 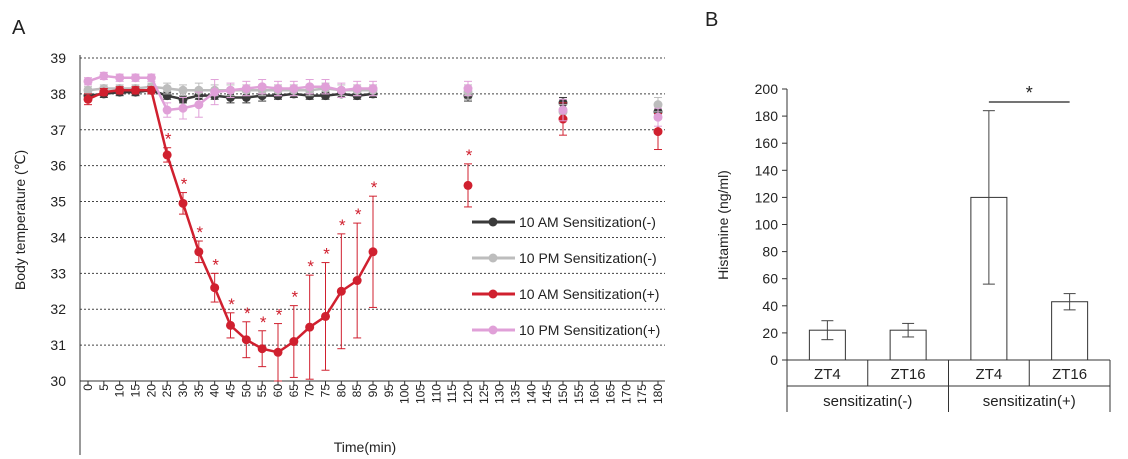 I want to click on legend-label: 10 PM Sensitization(-), so click(x=588, y=258).